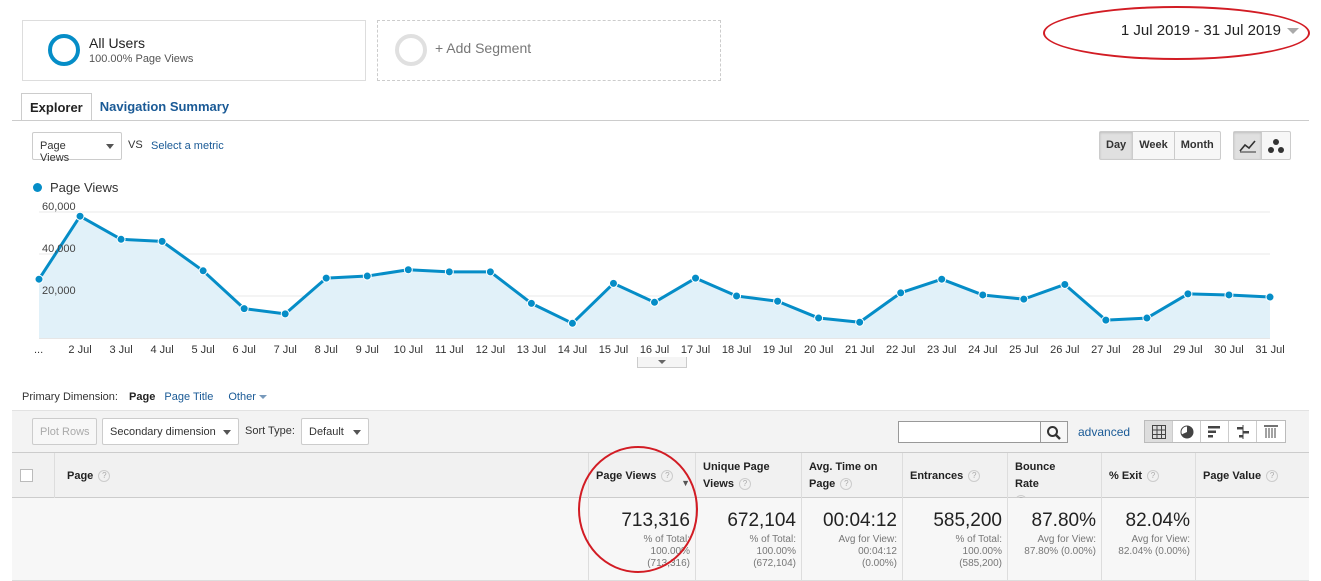  I want to click on comparison-view-button, so click(1243, 431).